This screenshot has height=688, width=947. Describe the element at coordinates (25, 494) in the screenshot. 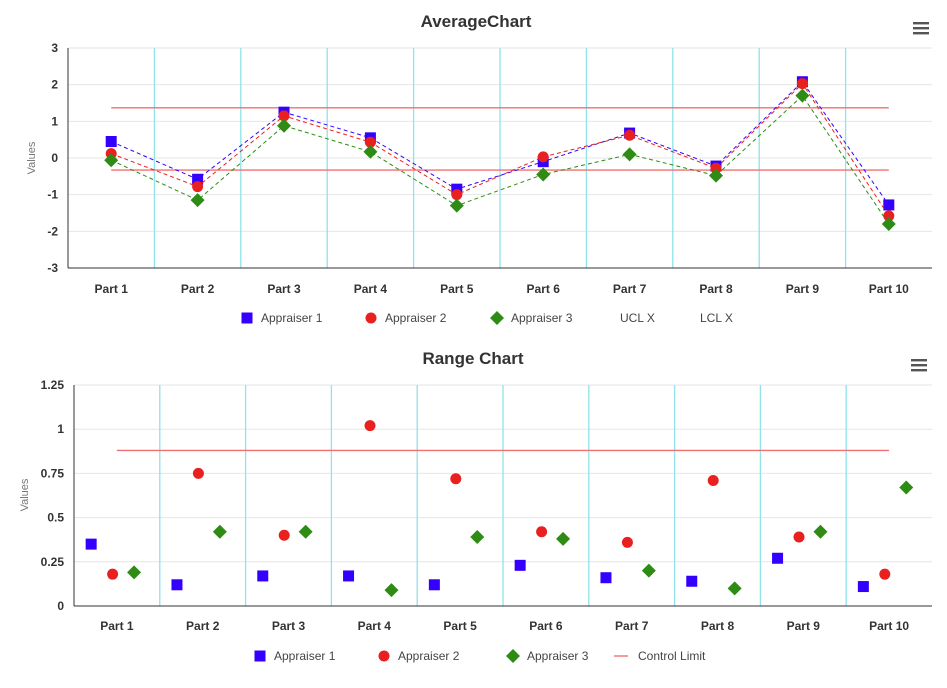

I see `range-chart-y-axis-label: Values` at that location.